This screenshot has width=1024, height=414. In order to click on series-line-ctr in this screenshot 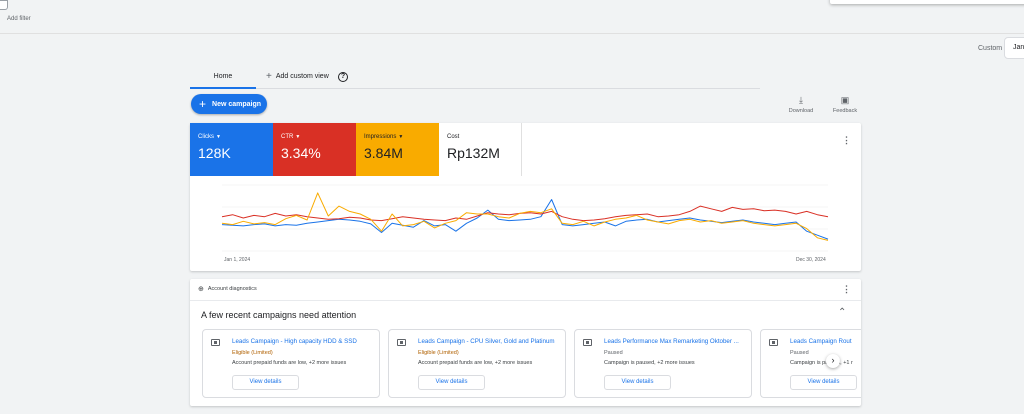, I will do `click(525, 213)`.